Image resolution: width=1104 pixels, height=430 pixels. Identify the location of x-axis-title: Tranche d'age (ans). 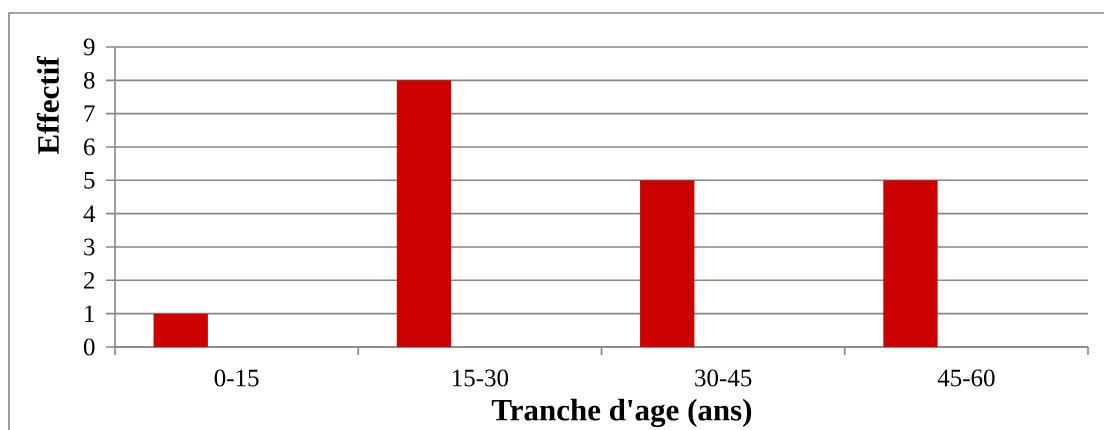
(621, 413).